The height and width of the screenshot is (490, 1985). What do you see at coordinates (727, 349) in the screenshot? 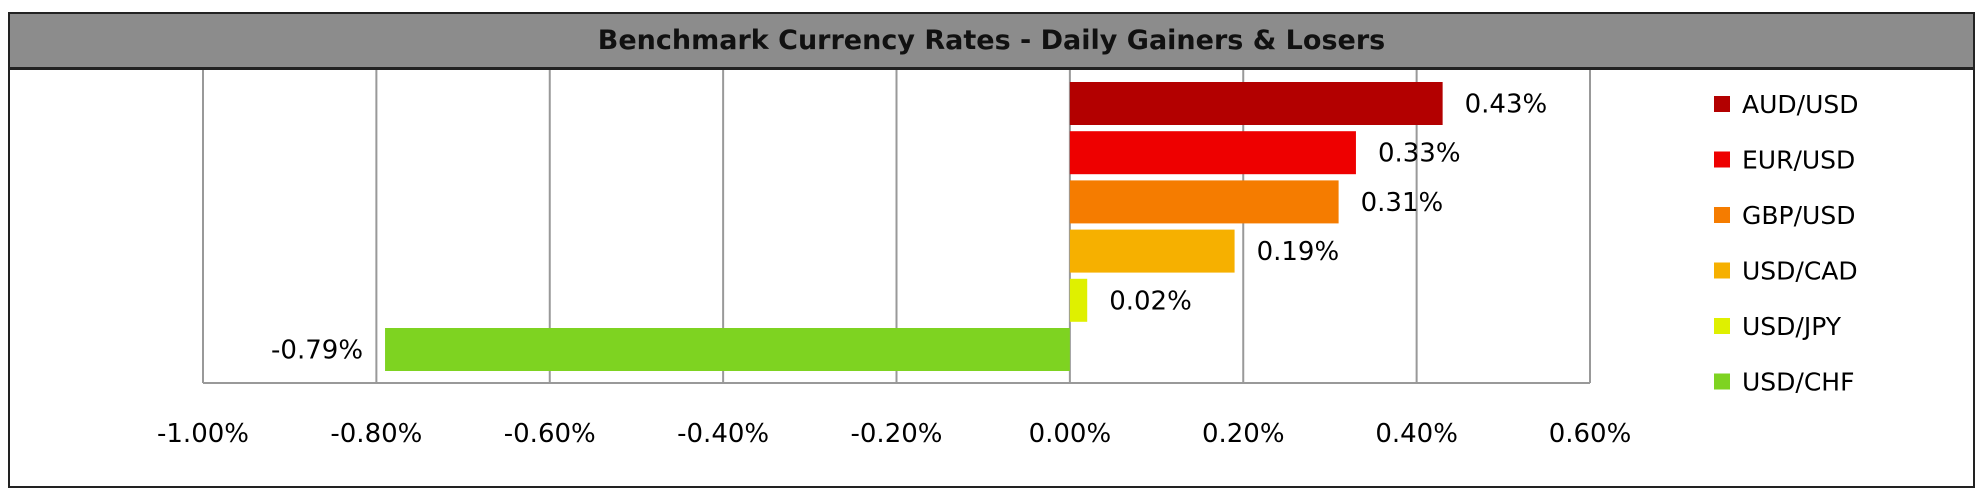
I see `bar-usd-chf` at bounding box center [727, 349].